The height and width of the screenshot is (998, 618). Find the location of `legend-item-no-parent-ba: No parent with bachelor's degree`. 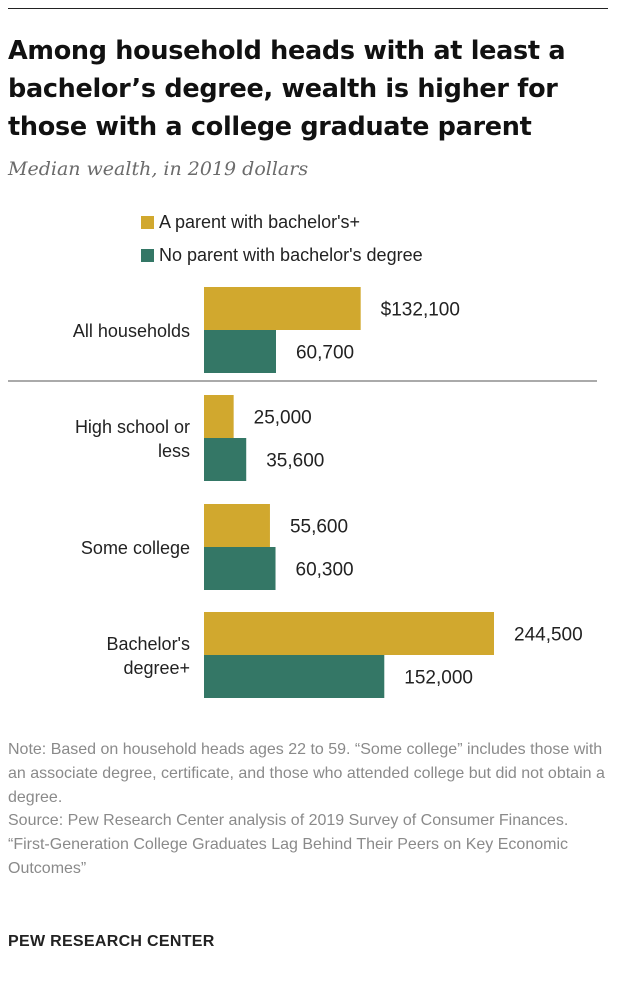

legend-item-no-parent-ba: No parent with bachelor's degree is located at coordinates (282, 255).